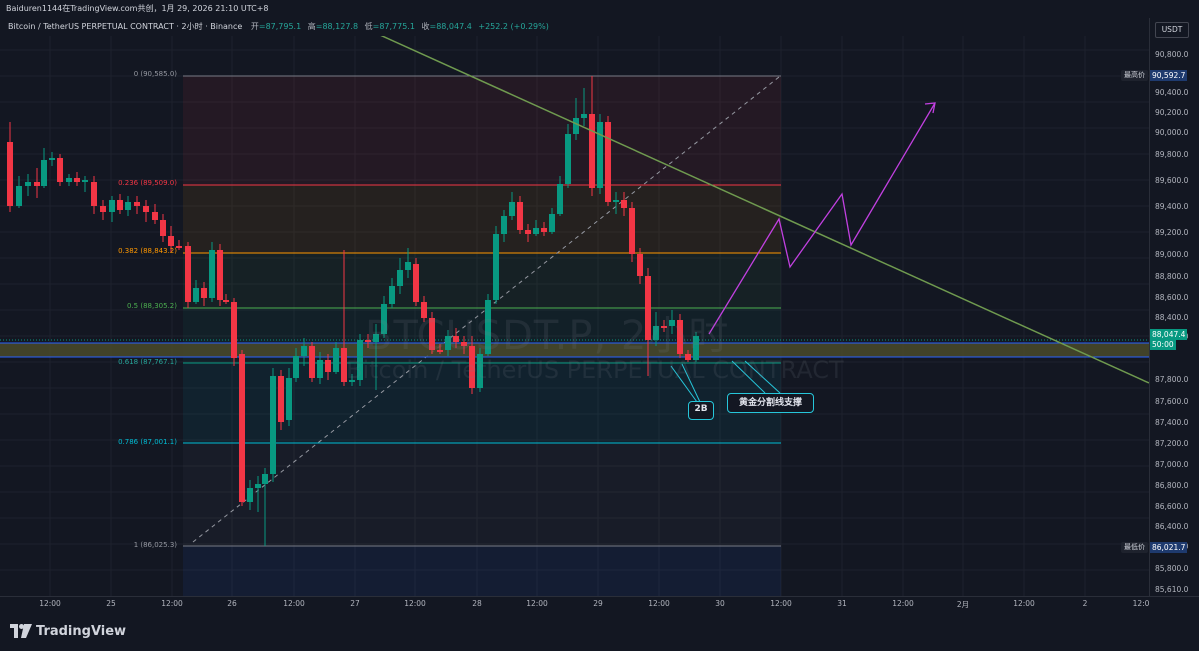  What do you see at coordinates (147, 183) in the screenshot?
I see `fib-label-0236: 0.236 (89,509.0)` at bounding box center [147, 183].